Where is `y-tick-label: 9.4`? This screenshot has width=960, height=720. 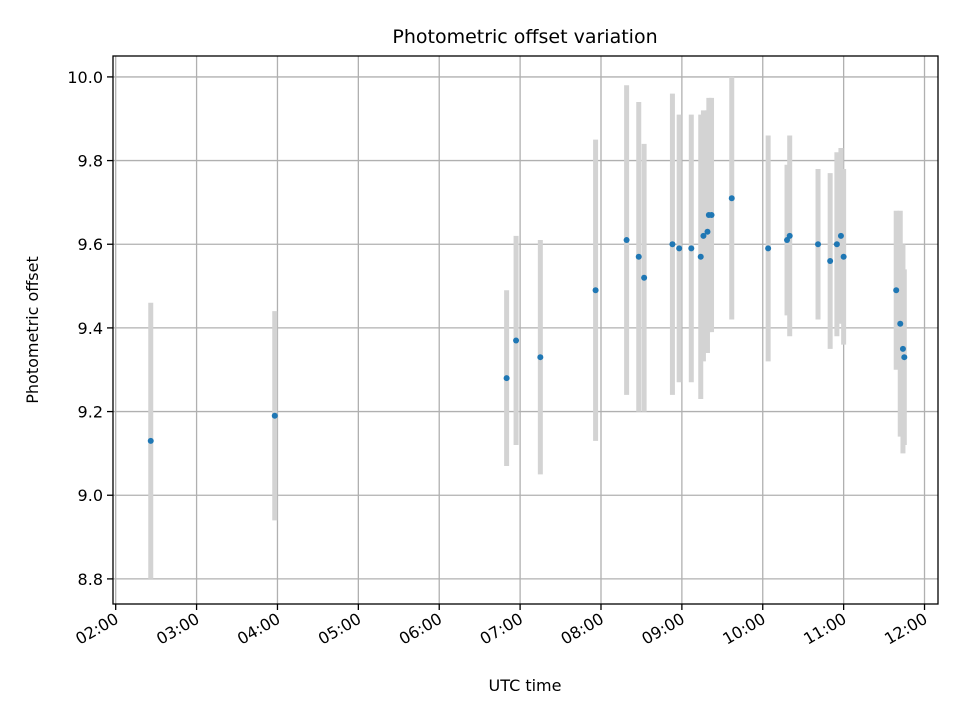 y-tick-label: 9.4 is located at coordinates (90, 328).